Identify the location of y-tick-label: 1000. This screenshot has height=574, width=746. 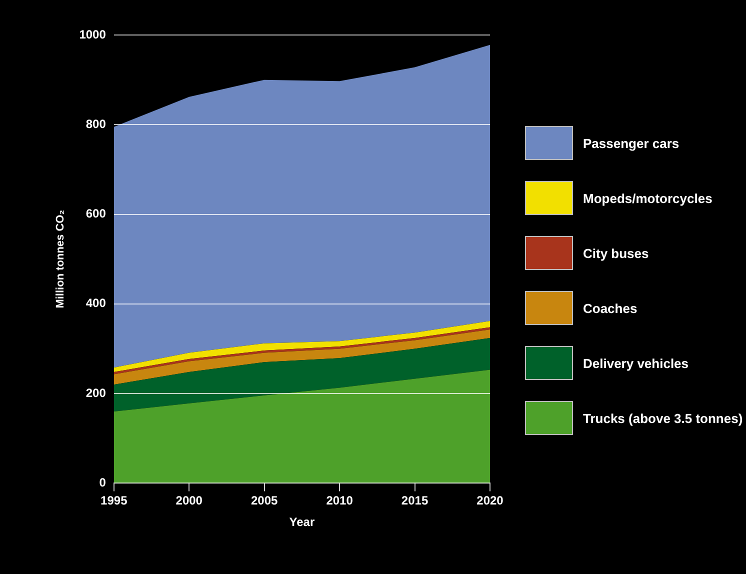
(92, 34).